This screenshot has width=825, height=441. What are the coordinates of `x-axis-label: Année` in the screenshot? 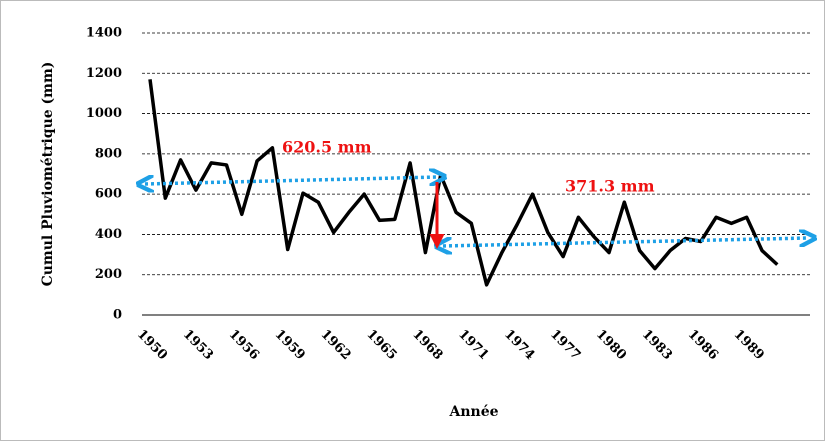 It's located at (473, 412).